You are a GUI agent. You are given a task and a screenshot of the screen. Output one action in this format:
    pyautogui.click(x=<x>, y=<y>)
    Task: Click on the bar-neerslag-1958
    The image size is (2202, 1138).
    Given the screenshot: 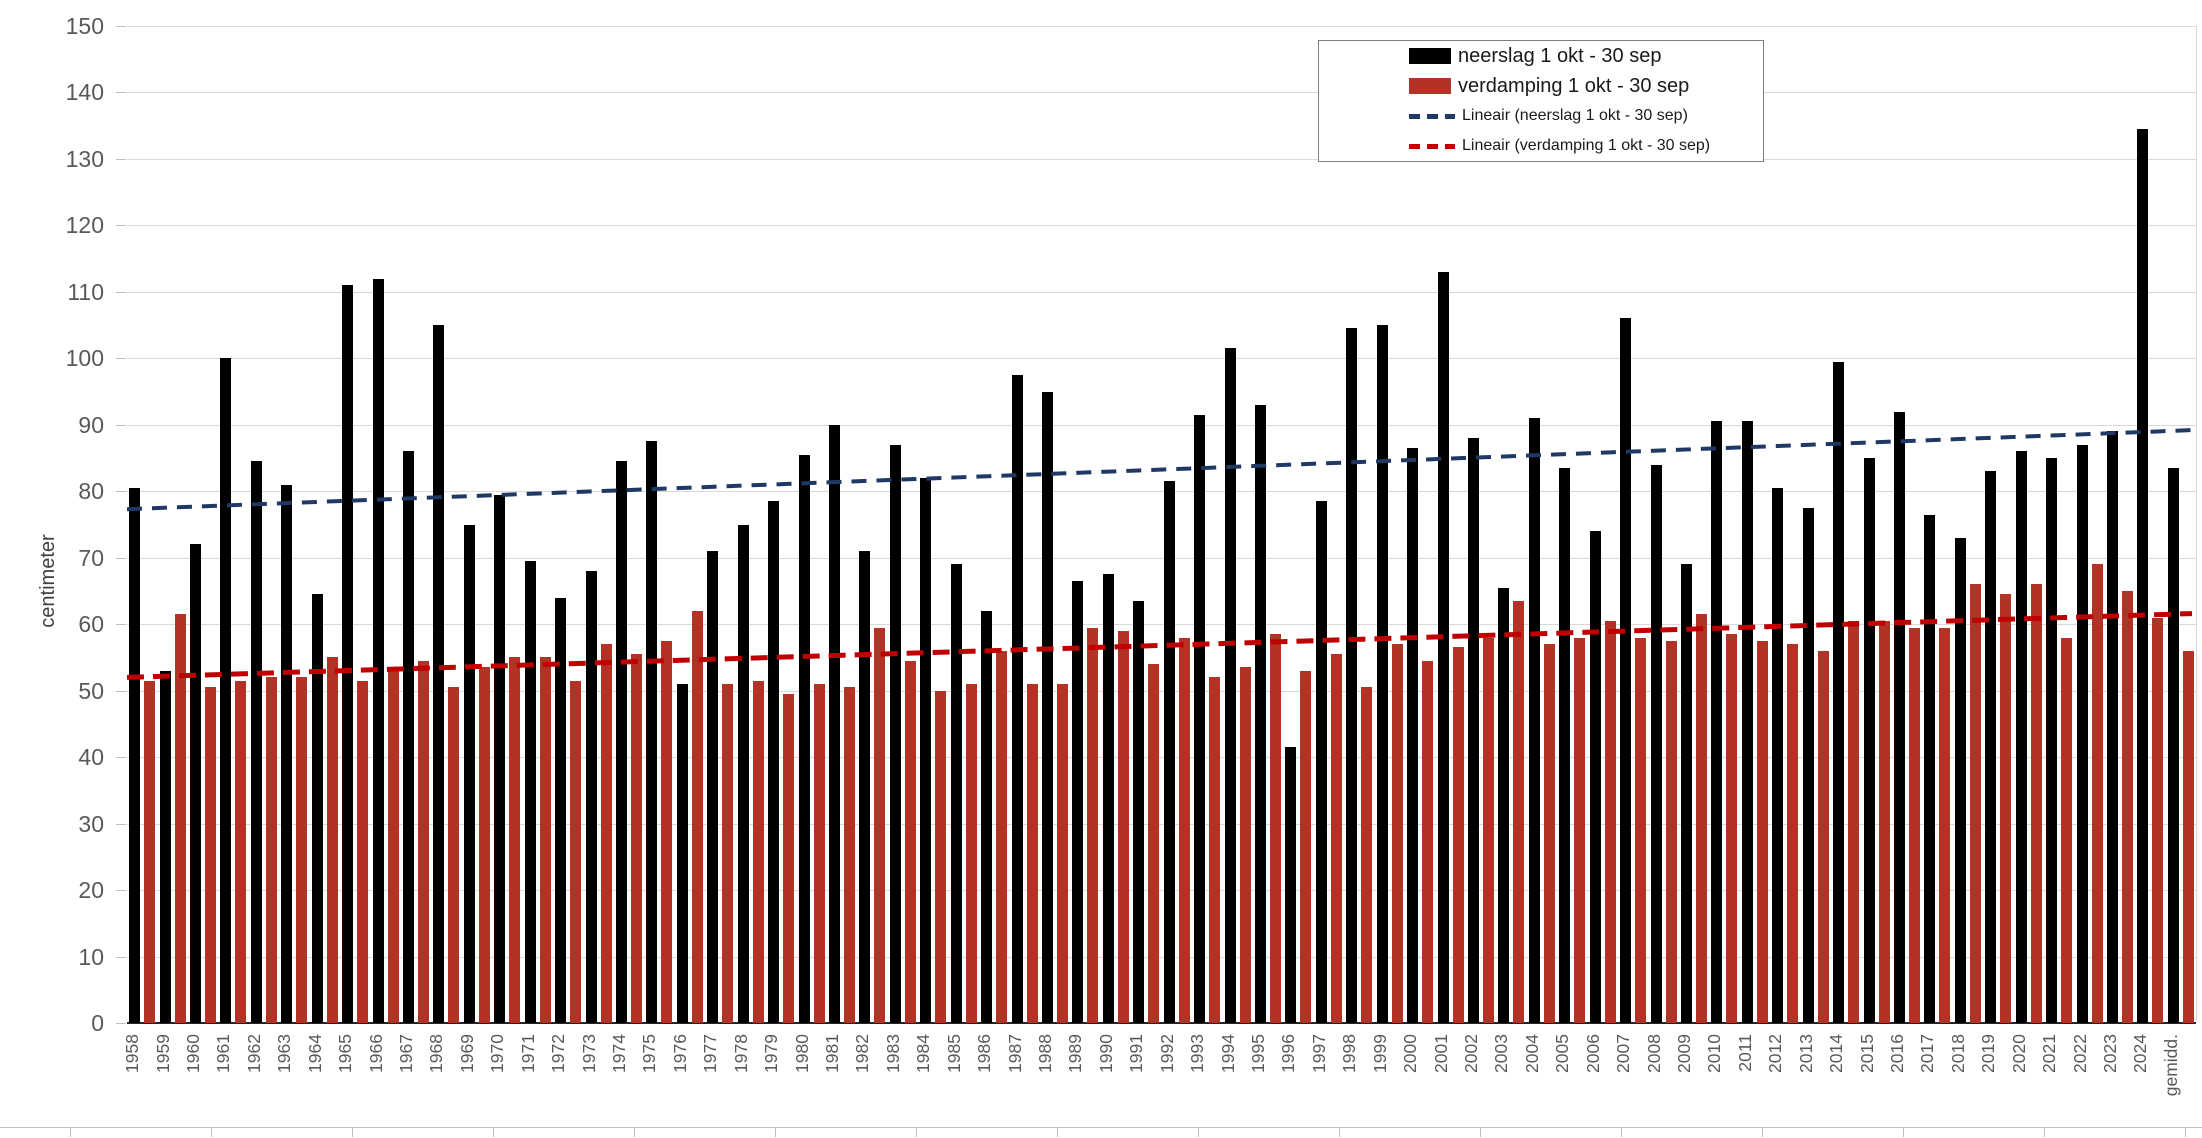 What is the action you would take?
    pyautogui.click(x=135, y=755)
    